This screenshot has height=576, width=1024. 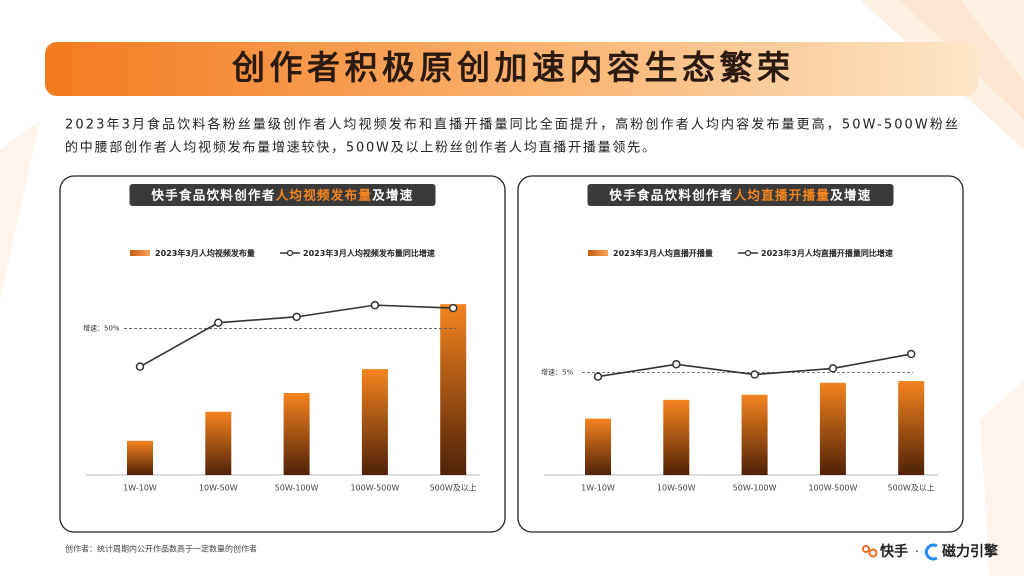 What do you see at coordinates (894, 551) in the screenshot?
I see `brand-name: 快手` at bounding box center [894, 551].